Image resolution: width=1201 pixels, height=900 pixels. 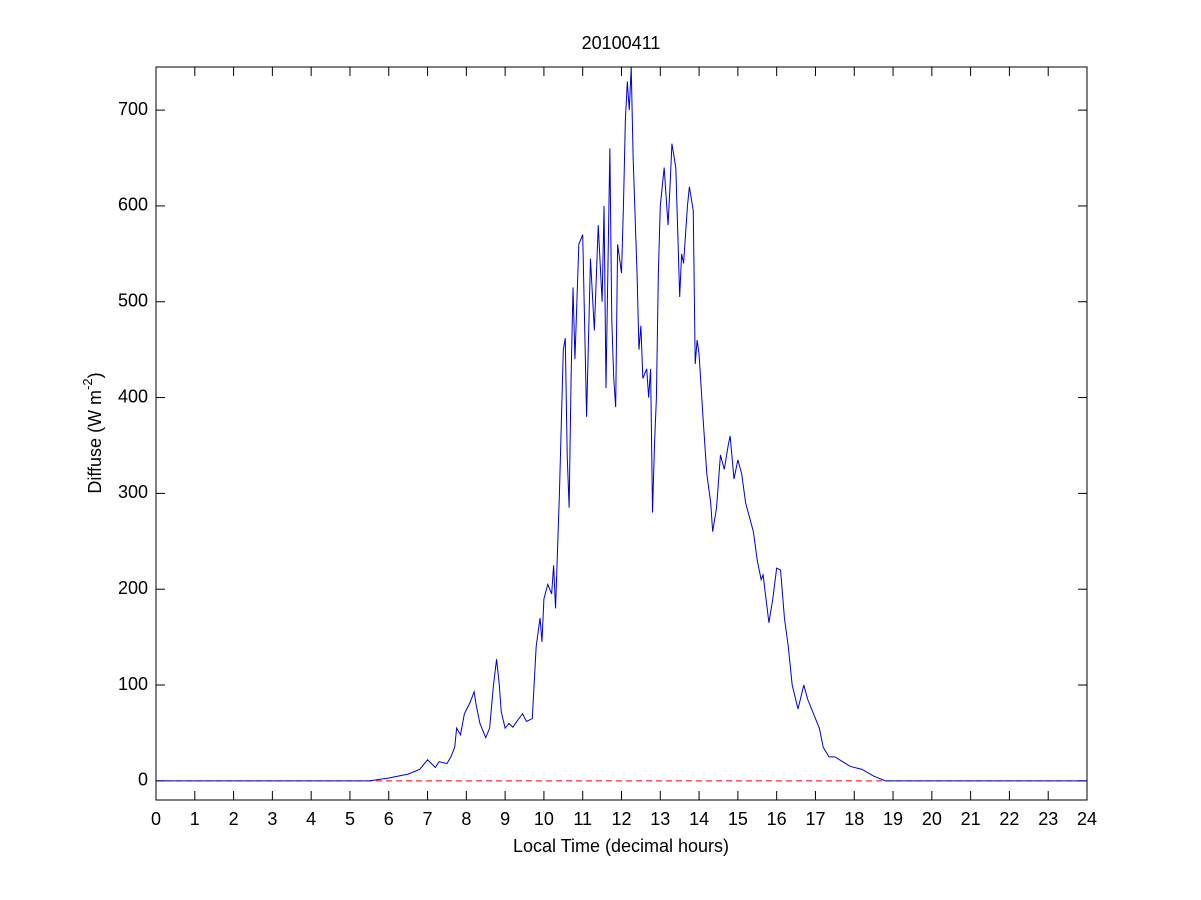 What do you see at coordinates (1009, 819) in the screenshot?
I see `x-tick-label: 22` at bounding box center [1009, 819].